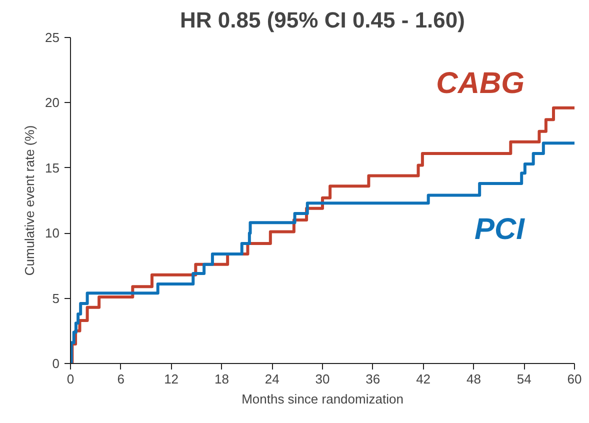 The image size is (589, 423). I want to click on chart-title: HR 0.85 (95% CI 0.45 - 1.60), so click(322, 20).